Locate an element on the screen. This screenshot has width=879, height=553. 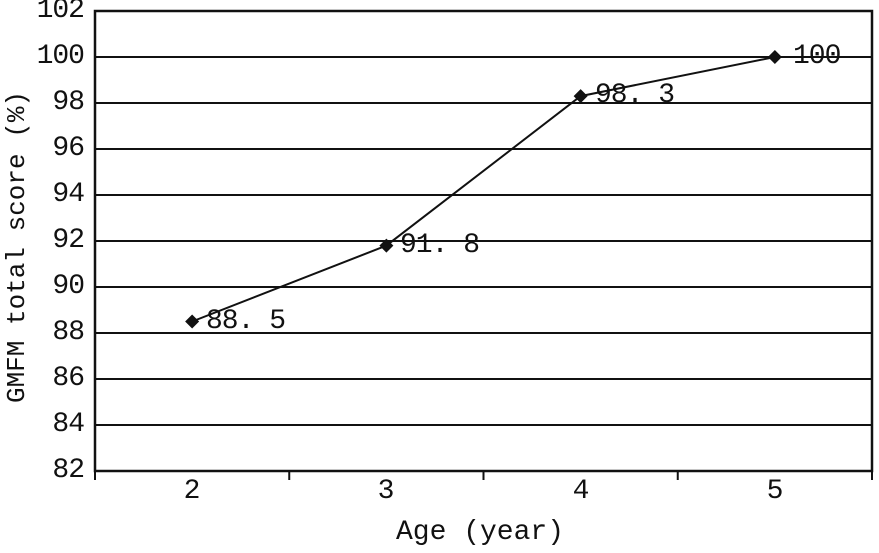
y-tick-label: 90 is located at coordinates (68, 286).